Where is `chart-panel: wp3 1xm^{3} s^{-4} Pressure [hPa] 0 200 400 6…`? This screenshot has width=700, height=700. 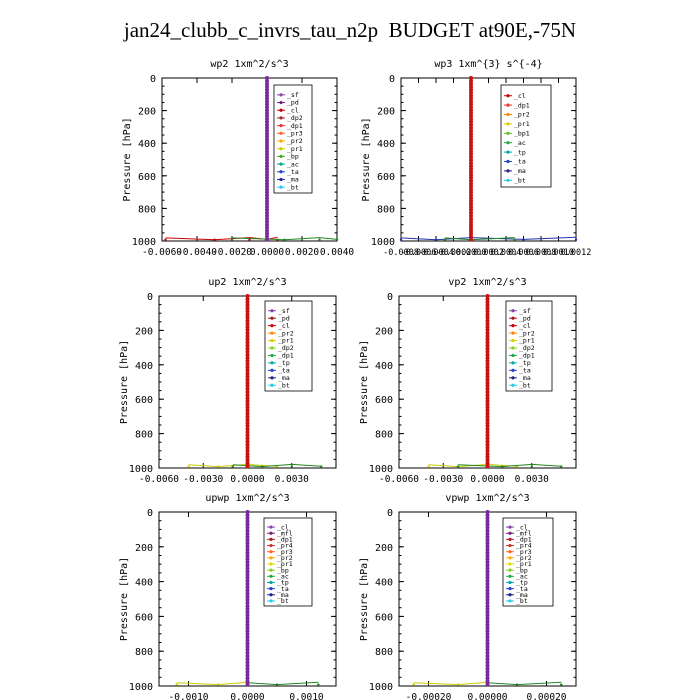
chart-panel: wp3 1xm^{3} s^{-4} Pressure [hPa] 0 200 400 6… is located at coordinates (476, 158).